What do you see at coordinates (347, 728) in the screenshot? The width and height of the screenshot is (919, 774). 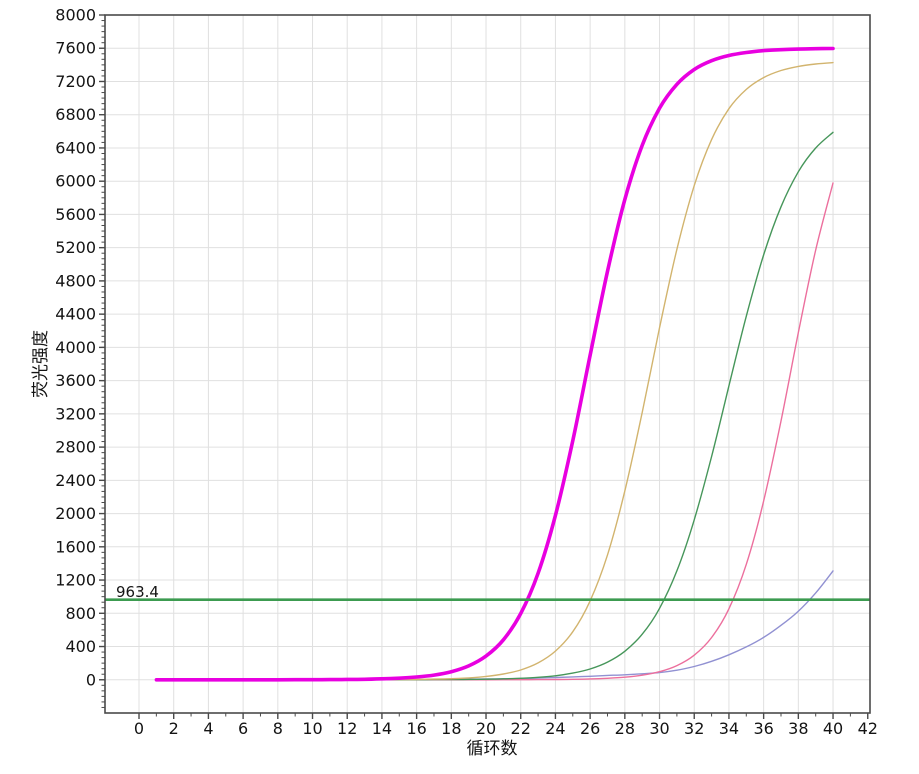 I see `x-axis-tick-label: 12` at bounding box center [347, 728].